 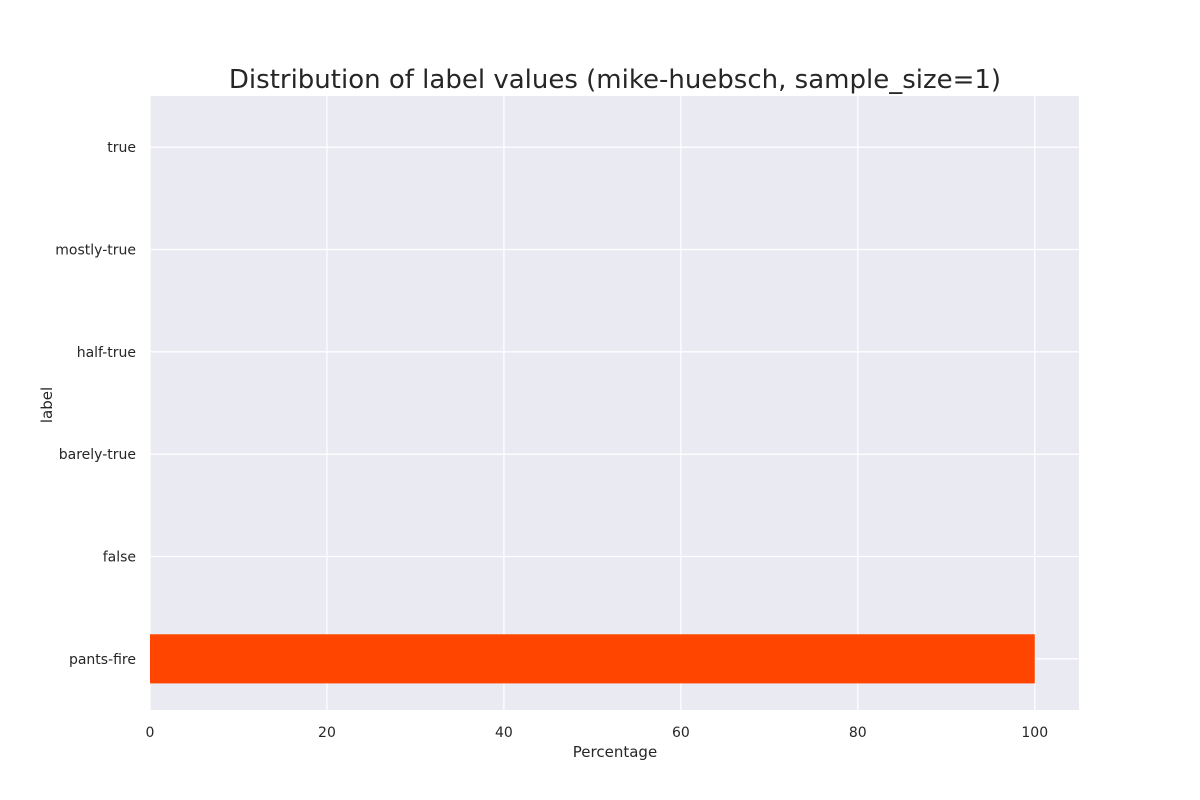 What do you see at coordinates (615, 752) in the screenshot?
I see `x-axis-label: Percentage` at bounding box center [615, 752].